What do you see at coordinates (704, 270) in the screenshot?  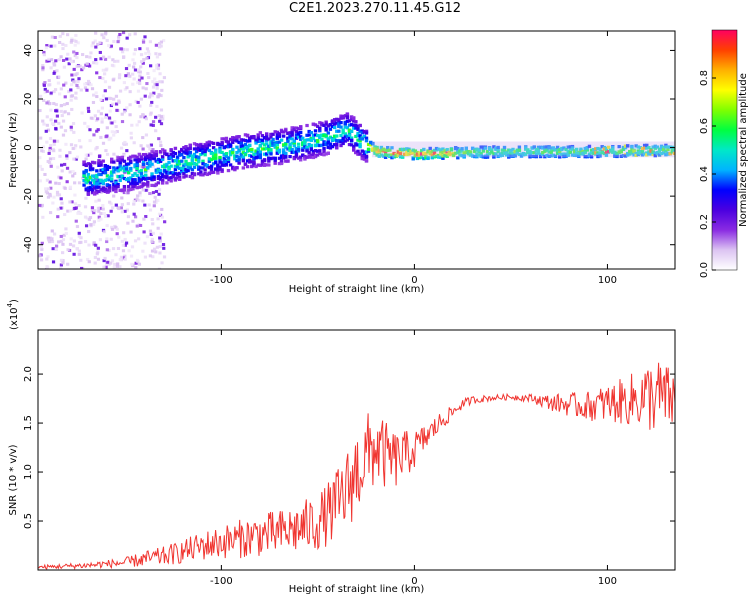 I see `colorbar-tick-label: 0.0` at bounding box center [704, 270].